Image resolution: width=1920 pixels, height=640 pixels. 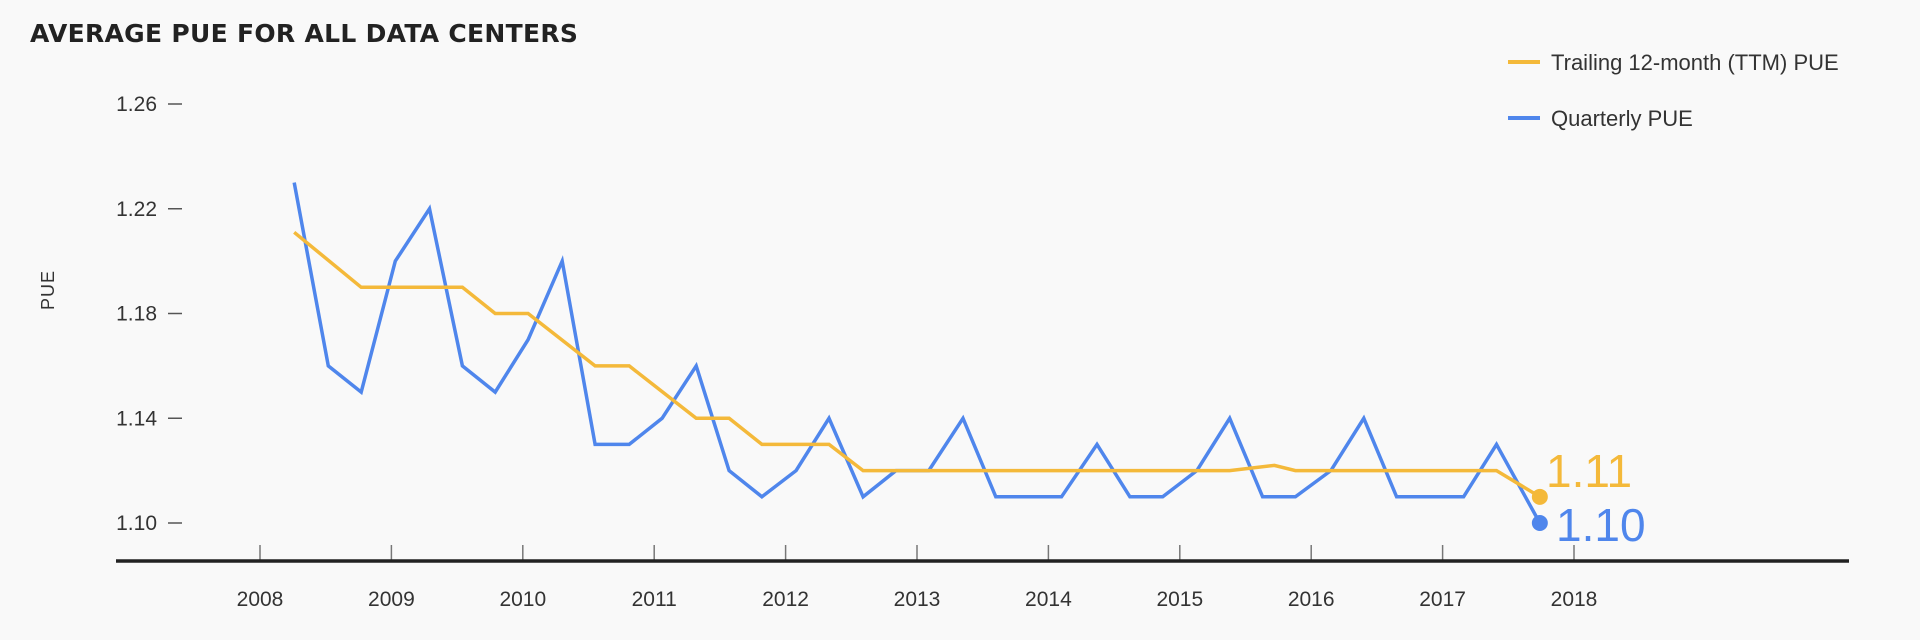 I want to click on x-tick-label: 2012, so click(x=785, y=599).